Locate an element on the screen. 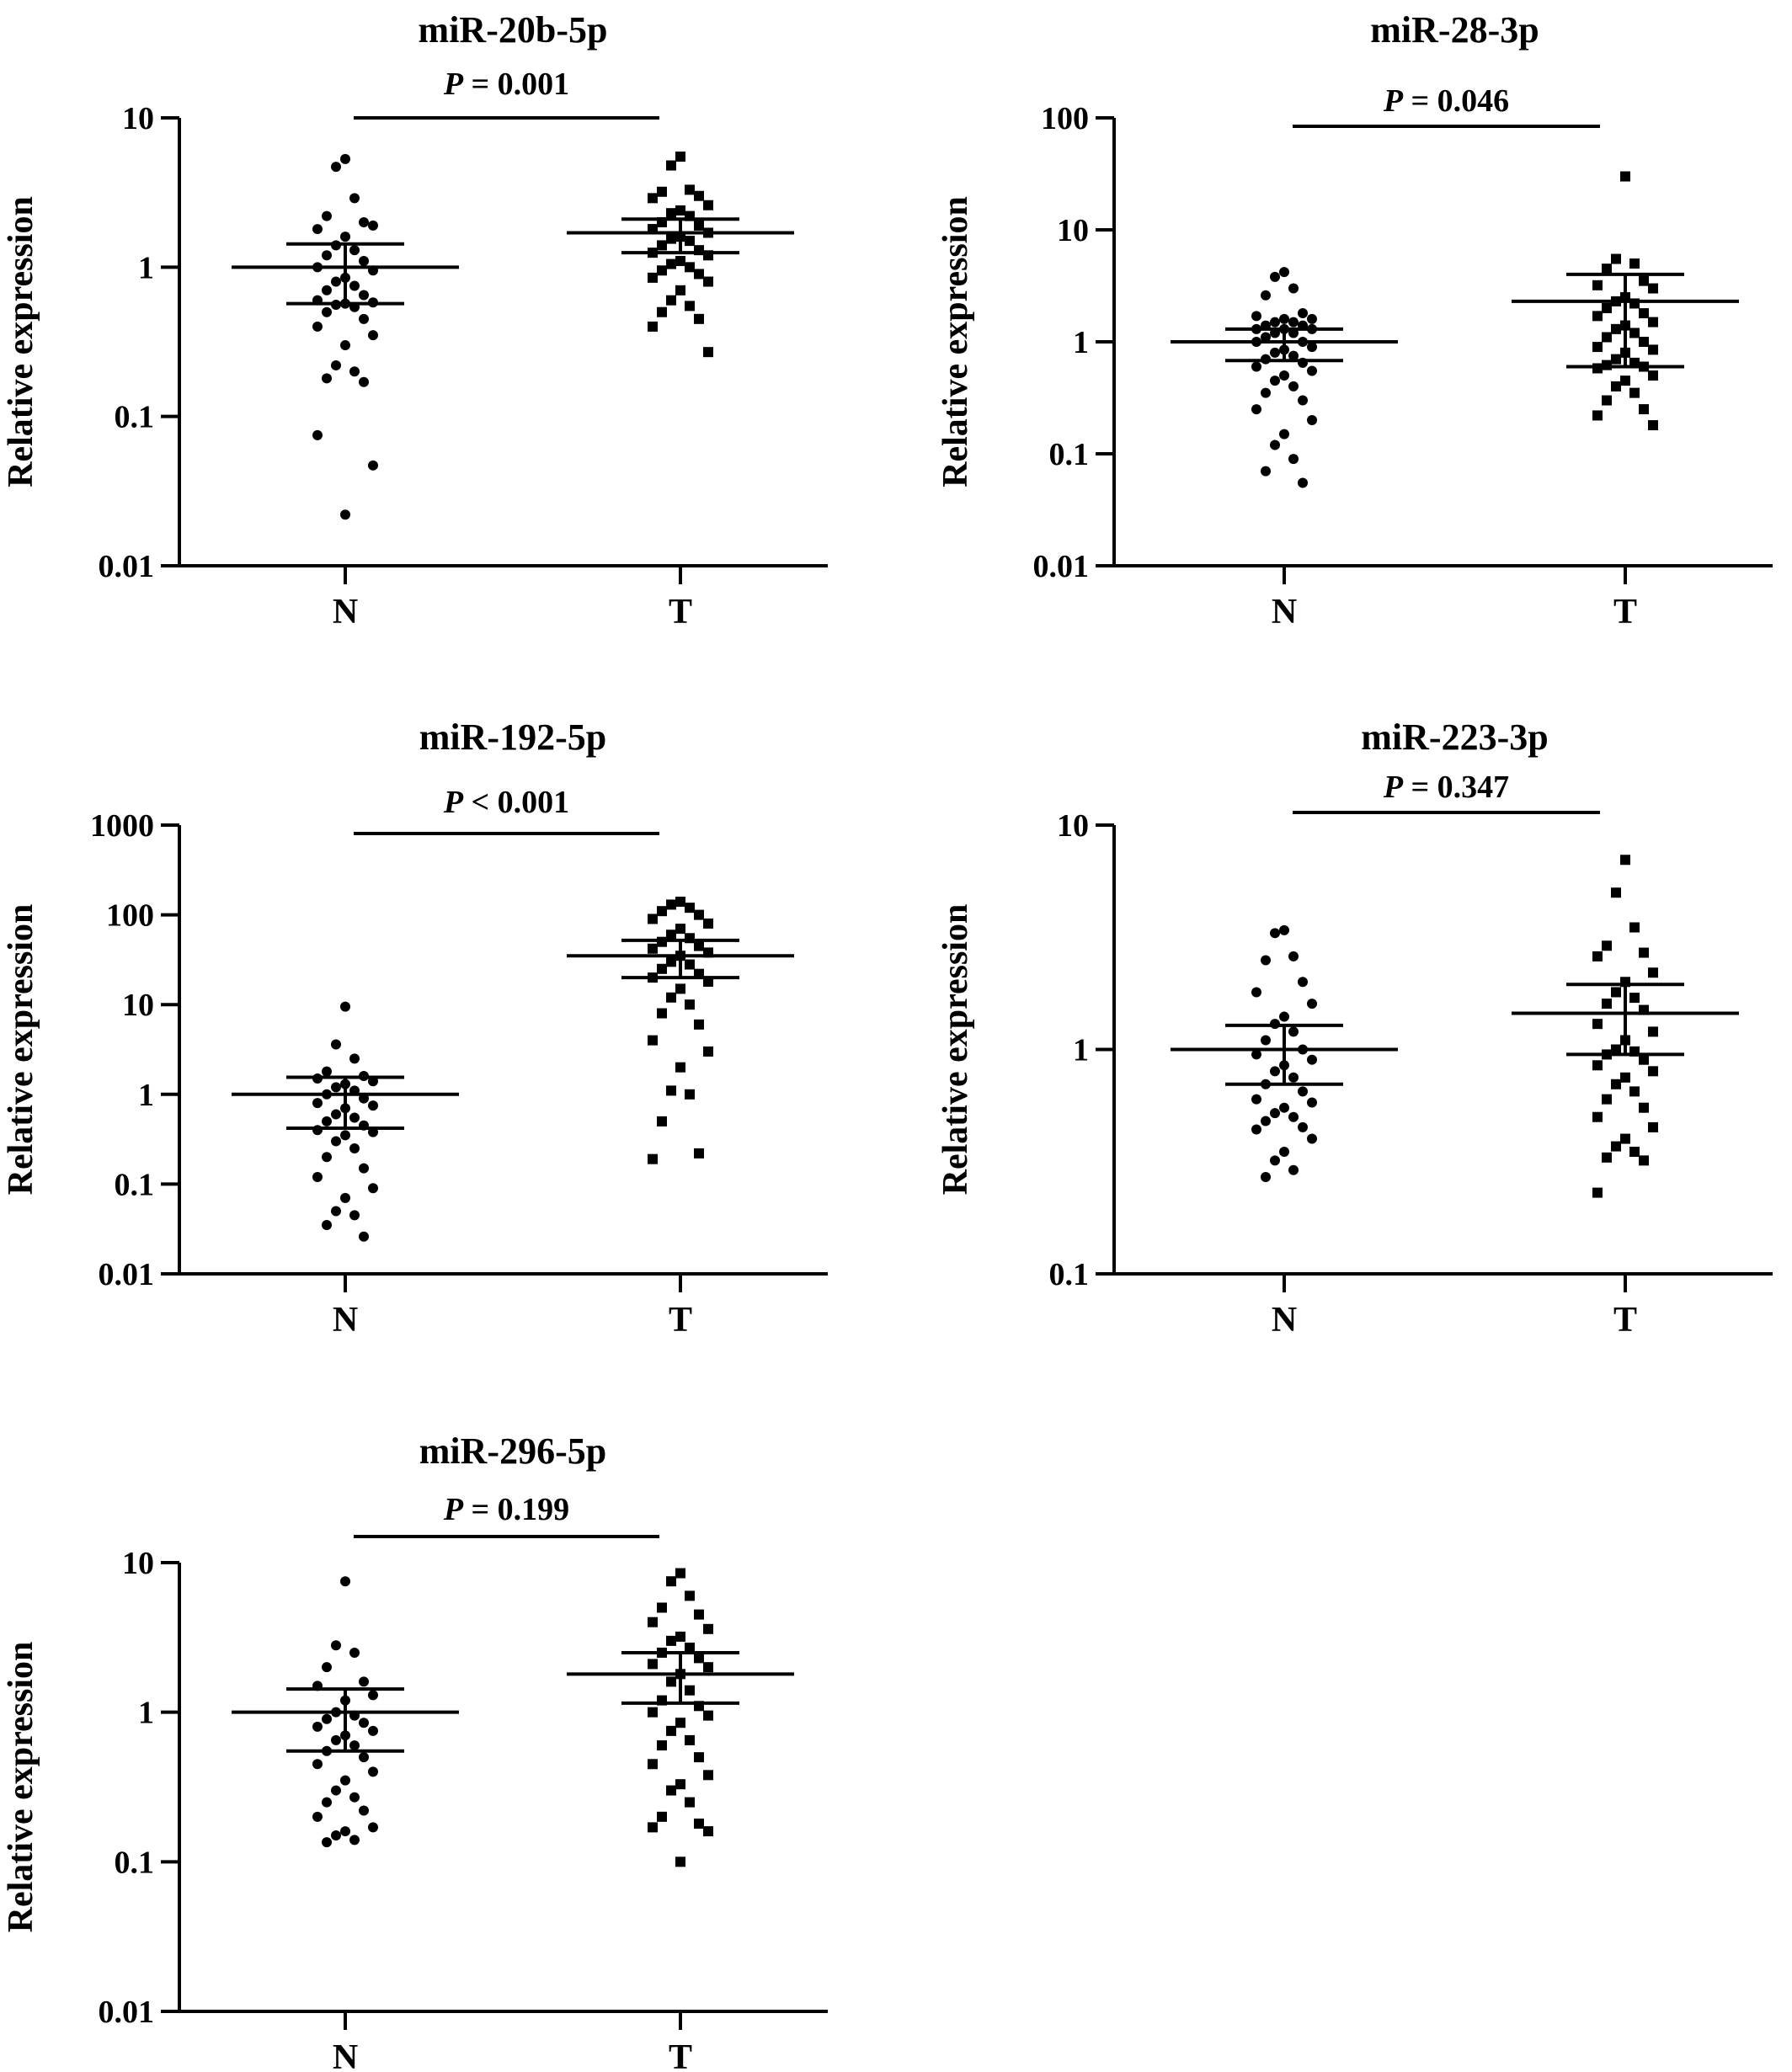 The height and width of the screenshot is (2072, 1792). chart-title: miR-20b-5p is located at coordinates (513, 30).